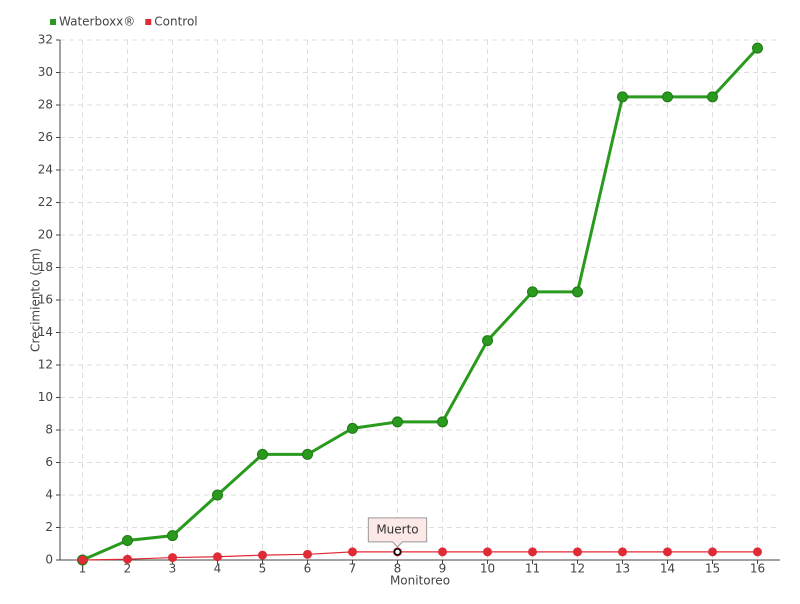  I want to click on x-tick-label: 15, so click(712, 569).